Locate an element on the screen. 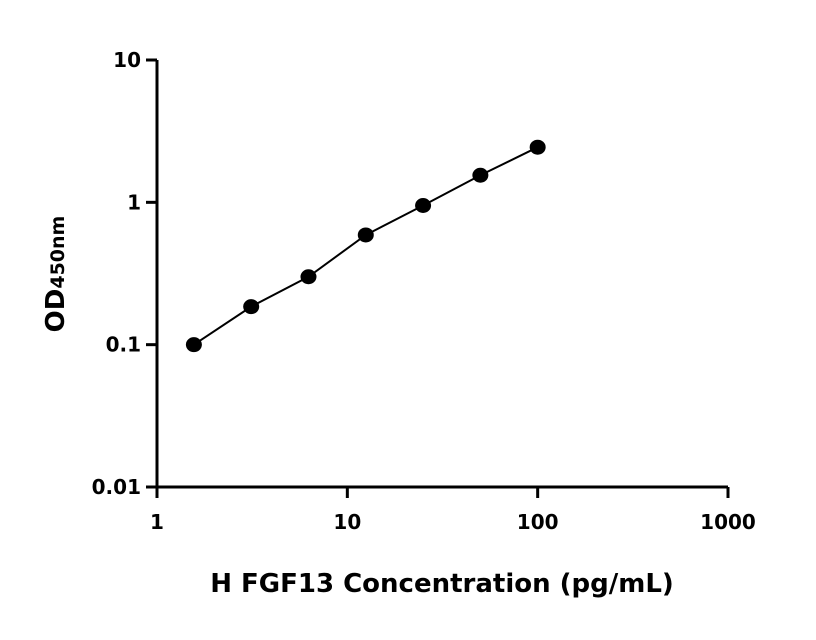  y-tick-label: 1 is located at coordinates (134, 202).